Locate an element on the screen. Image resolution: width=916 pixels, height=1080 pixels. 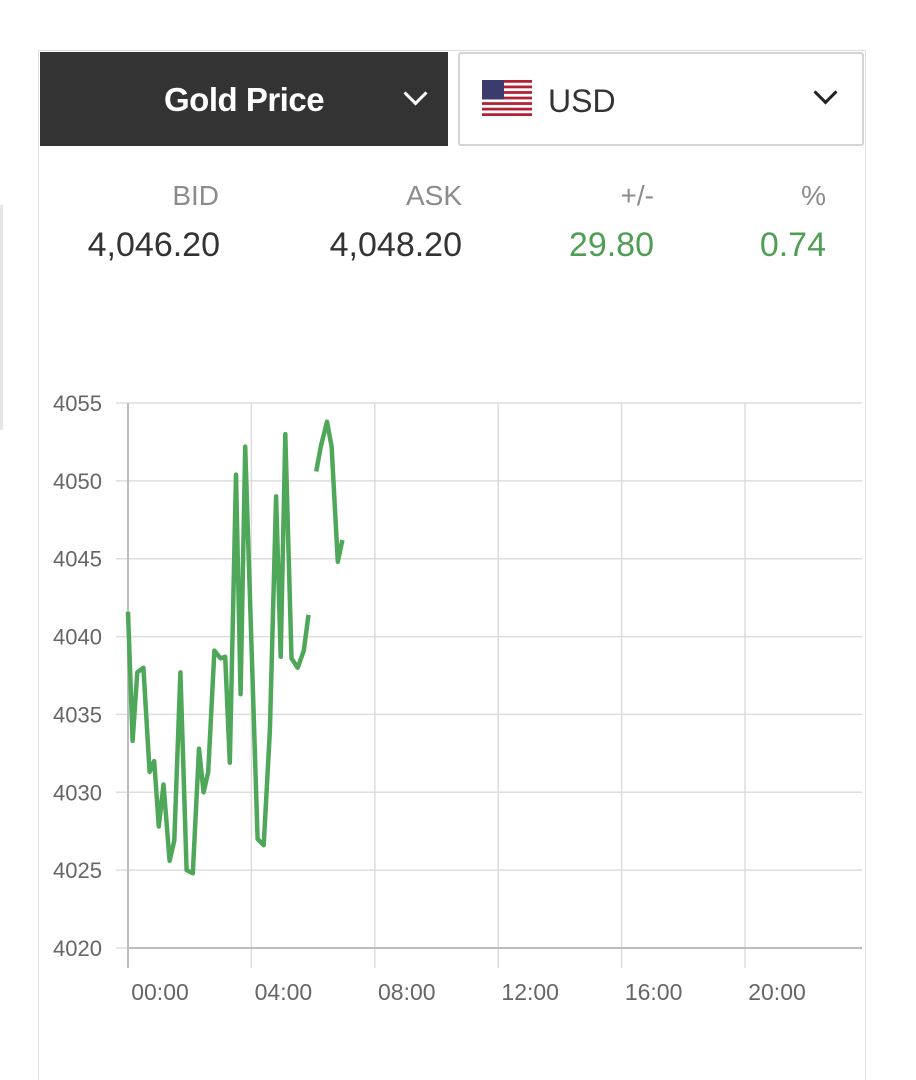
percent-header: % is located at coordinates (813, 195).